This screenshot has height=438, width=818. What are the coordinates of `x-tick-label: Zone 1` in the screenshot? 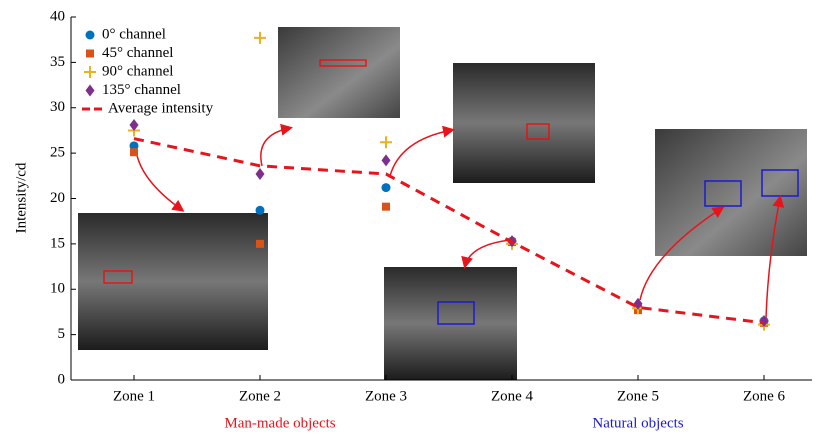 It's located at (134, 396).